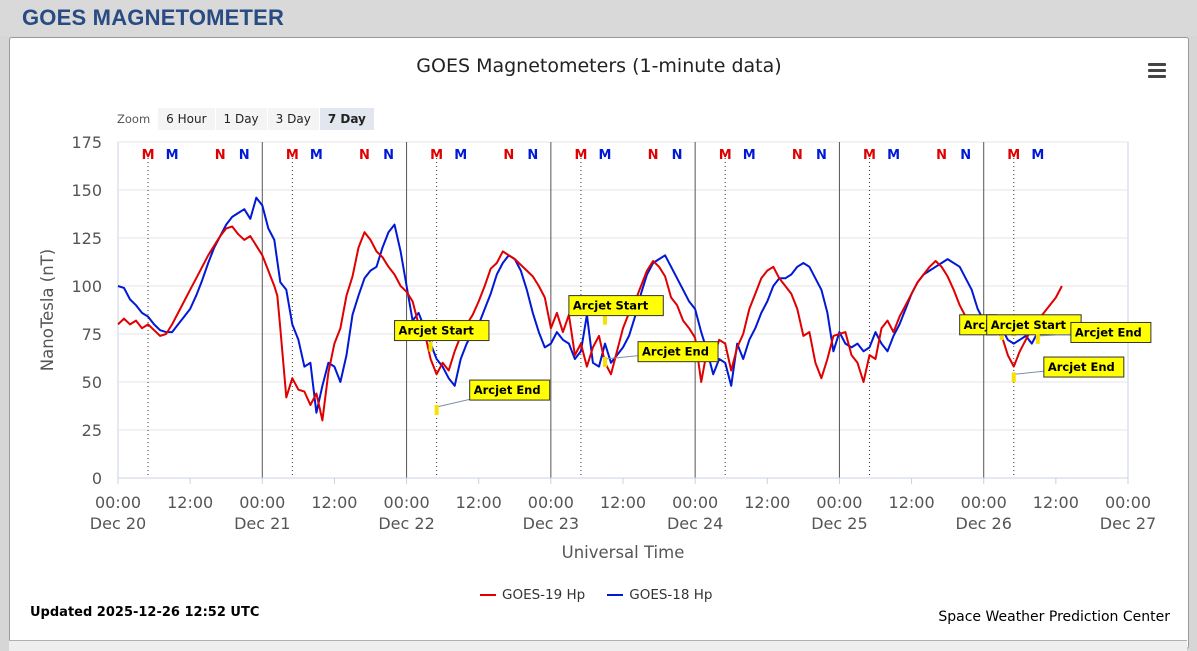 Image resolution: width=1197 pixels, height=651 pixels. I want to click on legend-swatch-goes18, so click(615, 595).